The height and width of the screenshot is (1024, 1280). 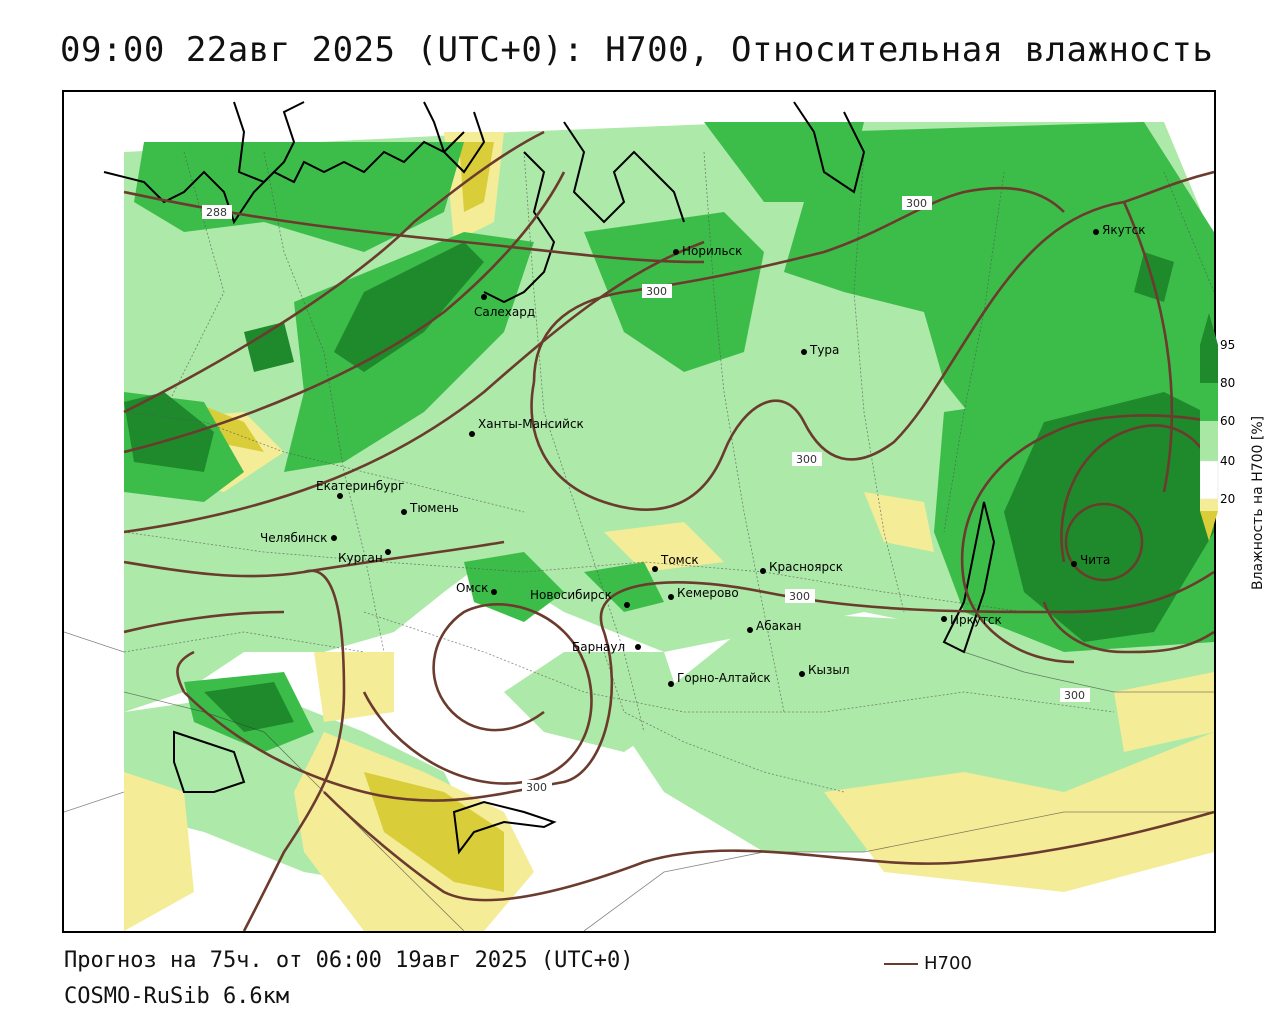 I want to click on city-khanty-mansiysk: Ханты-Мансийск, so click(x=526, y=427).